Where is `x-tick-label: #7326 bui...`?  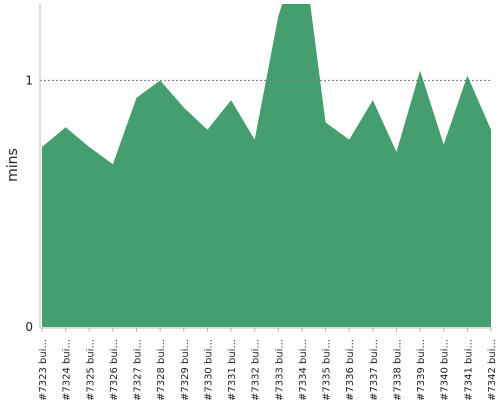
x-tick-label: #7326 bui... is located at coordinates (114, 369).